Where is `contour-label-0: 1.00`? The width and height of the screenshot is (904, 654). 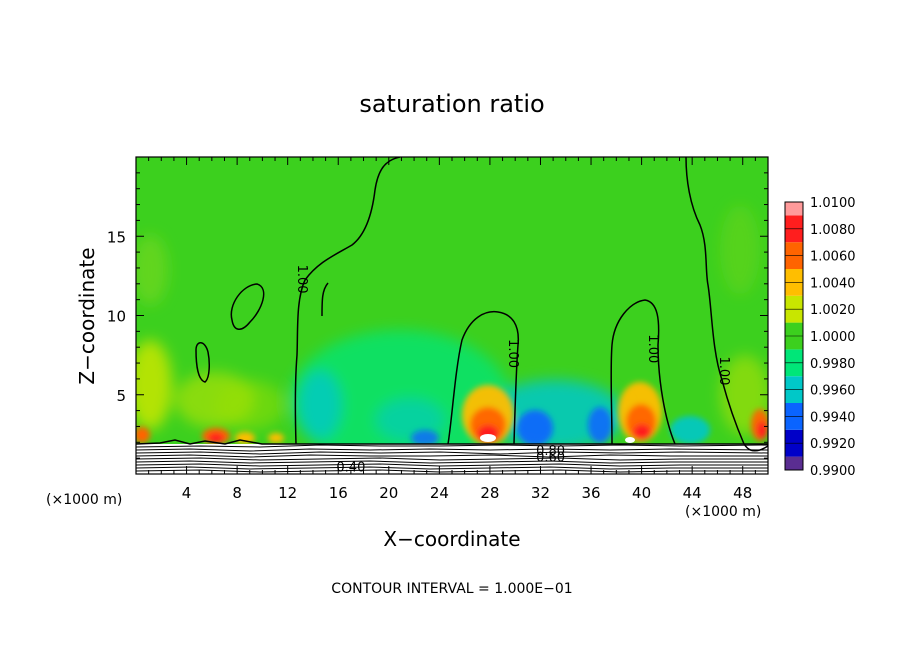
contour-label-0: 1.00 is located at coordinates (301, 279).